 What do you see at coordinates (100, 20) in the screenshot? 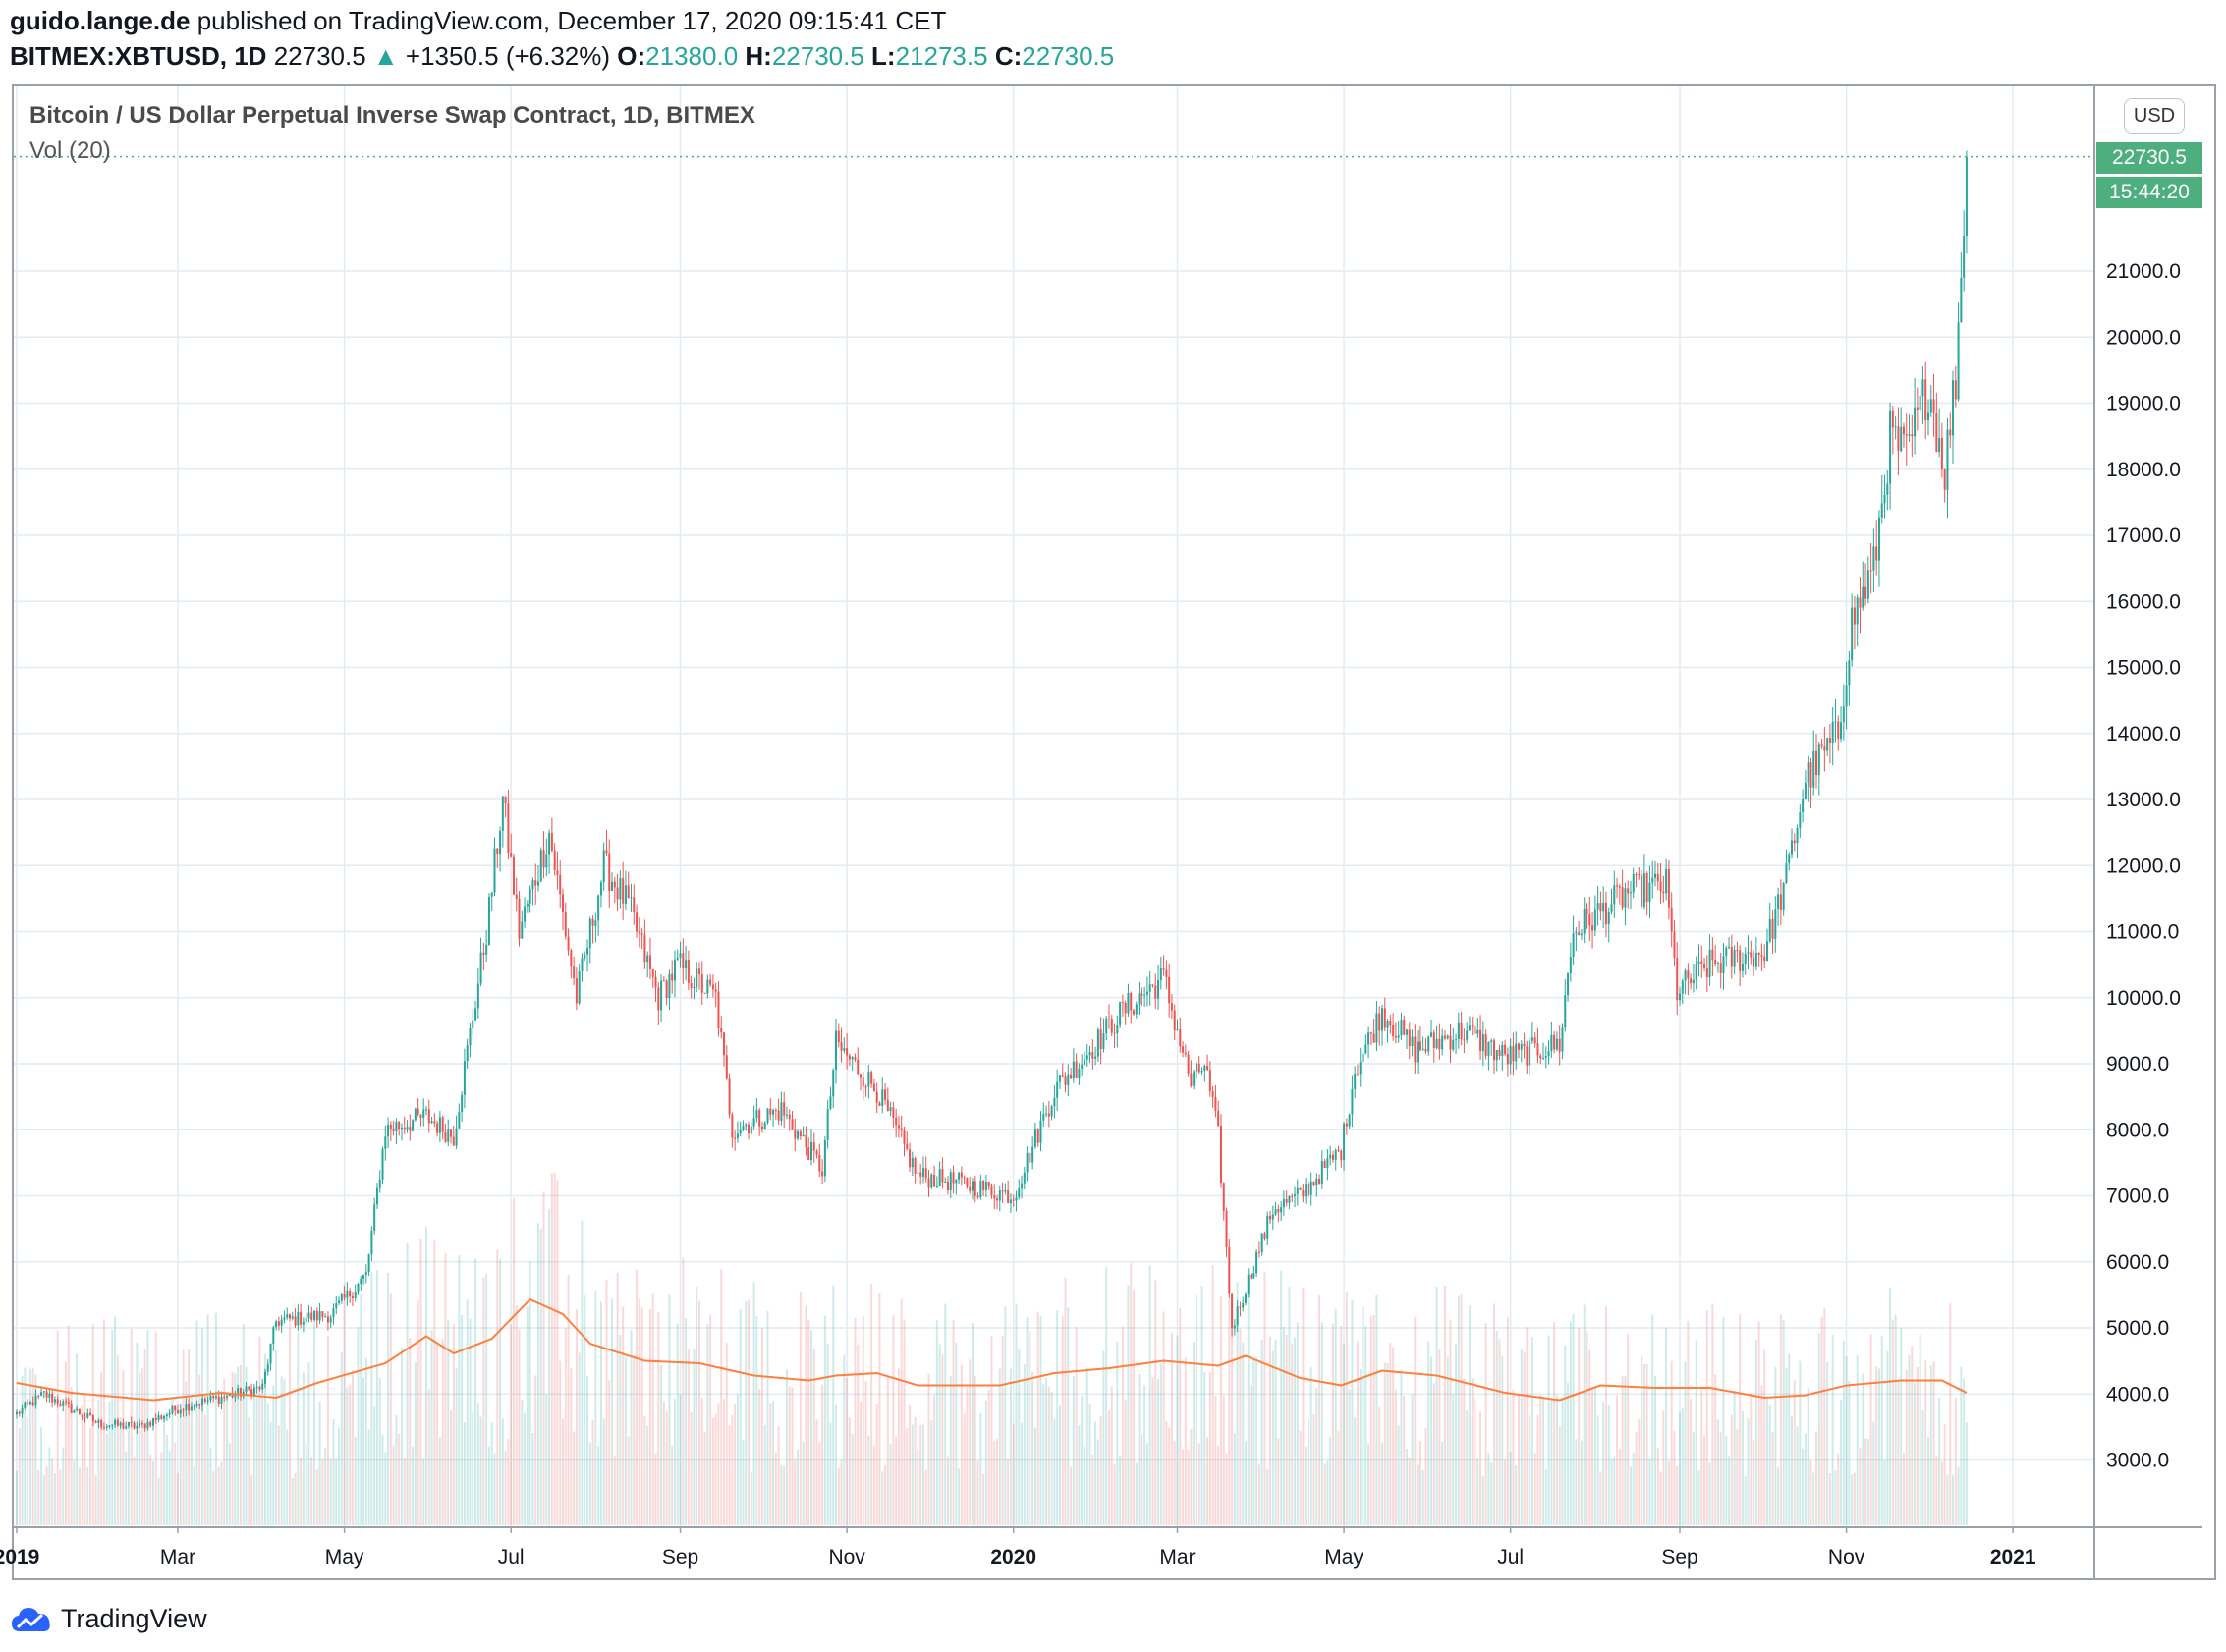
I see `author: guido.lange.de` at bounding box center [100, 20].